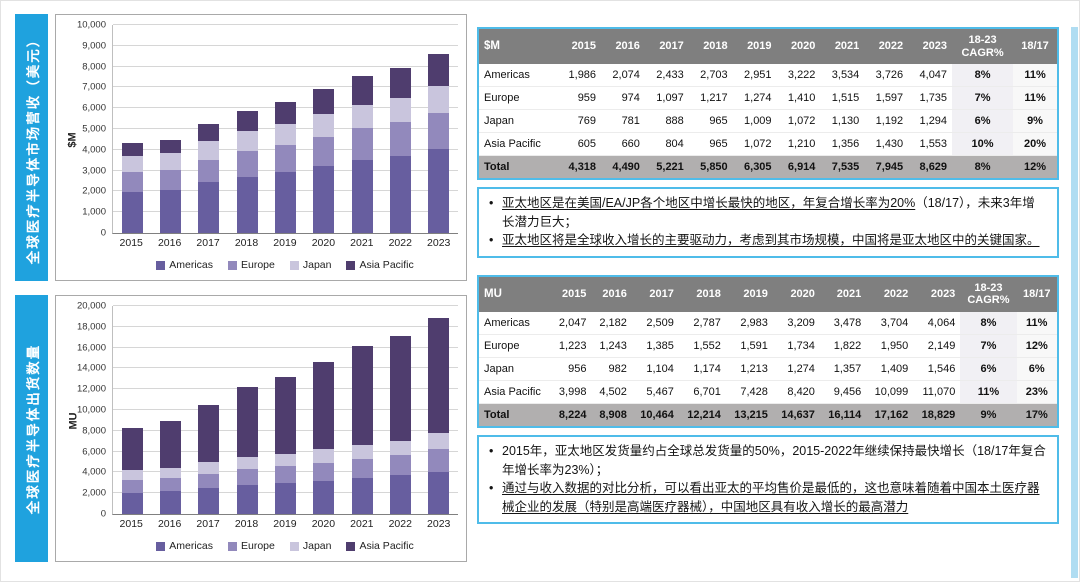  I want to click on value-cell: 2,074, so click(623, 76).